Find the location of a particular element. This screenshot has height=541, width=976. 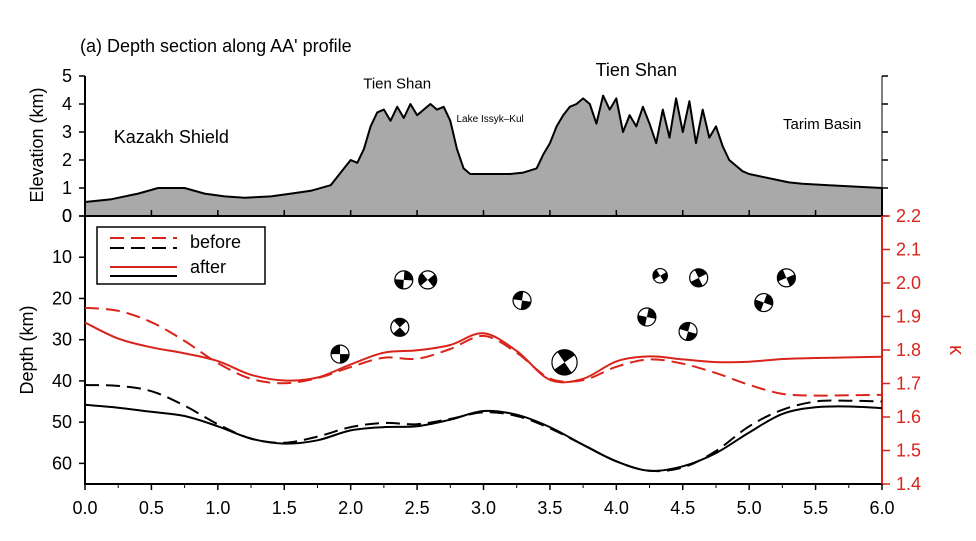

depth-y-tick-label: 50 is located at coordinates (62, 422).